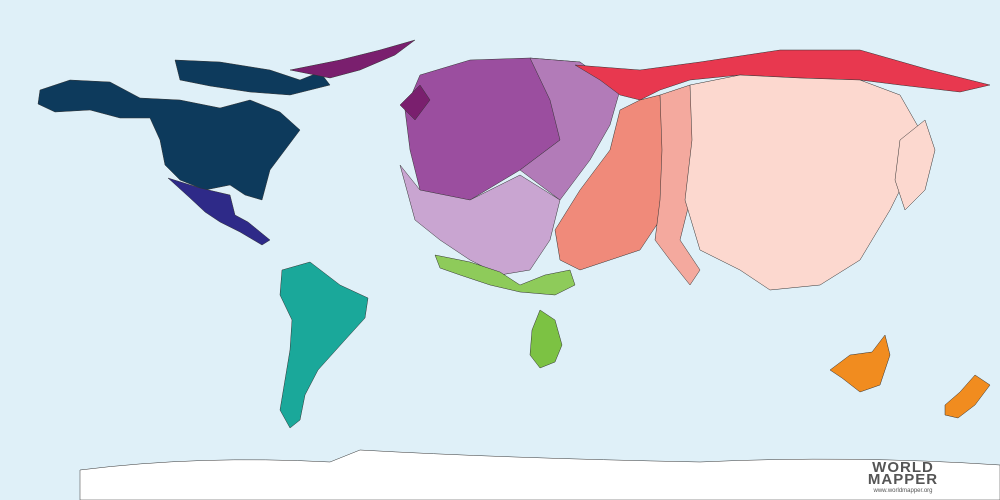  What do you see at coordinates (967, 396) in the screenshot?
I see `new-zealand` at bounding box center [967, 396].